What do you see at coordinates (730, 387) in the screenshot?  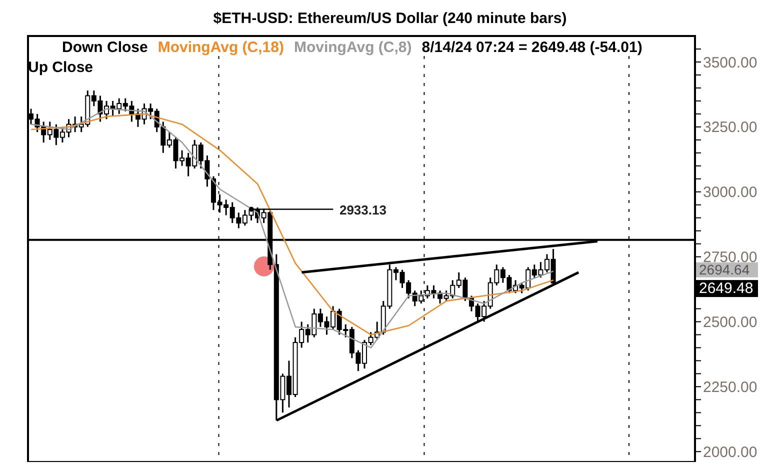 I see `y-tick-label: 2250.00` at bounding box center [730, 387].